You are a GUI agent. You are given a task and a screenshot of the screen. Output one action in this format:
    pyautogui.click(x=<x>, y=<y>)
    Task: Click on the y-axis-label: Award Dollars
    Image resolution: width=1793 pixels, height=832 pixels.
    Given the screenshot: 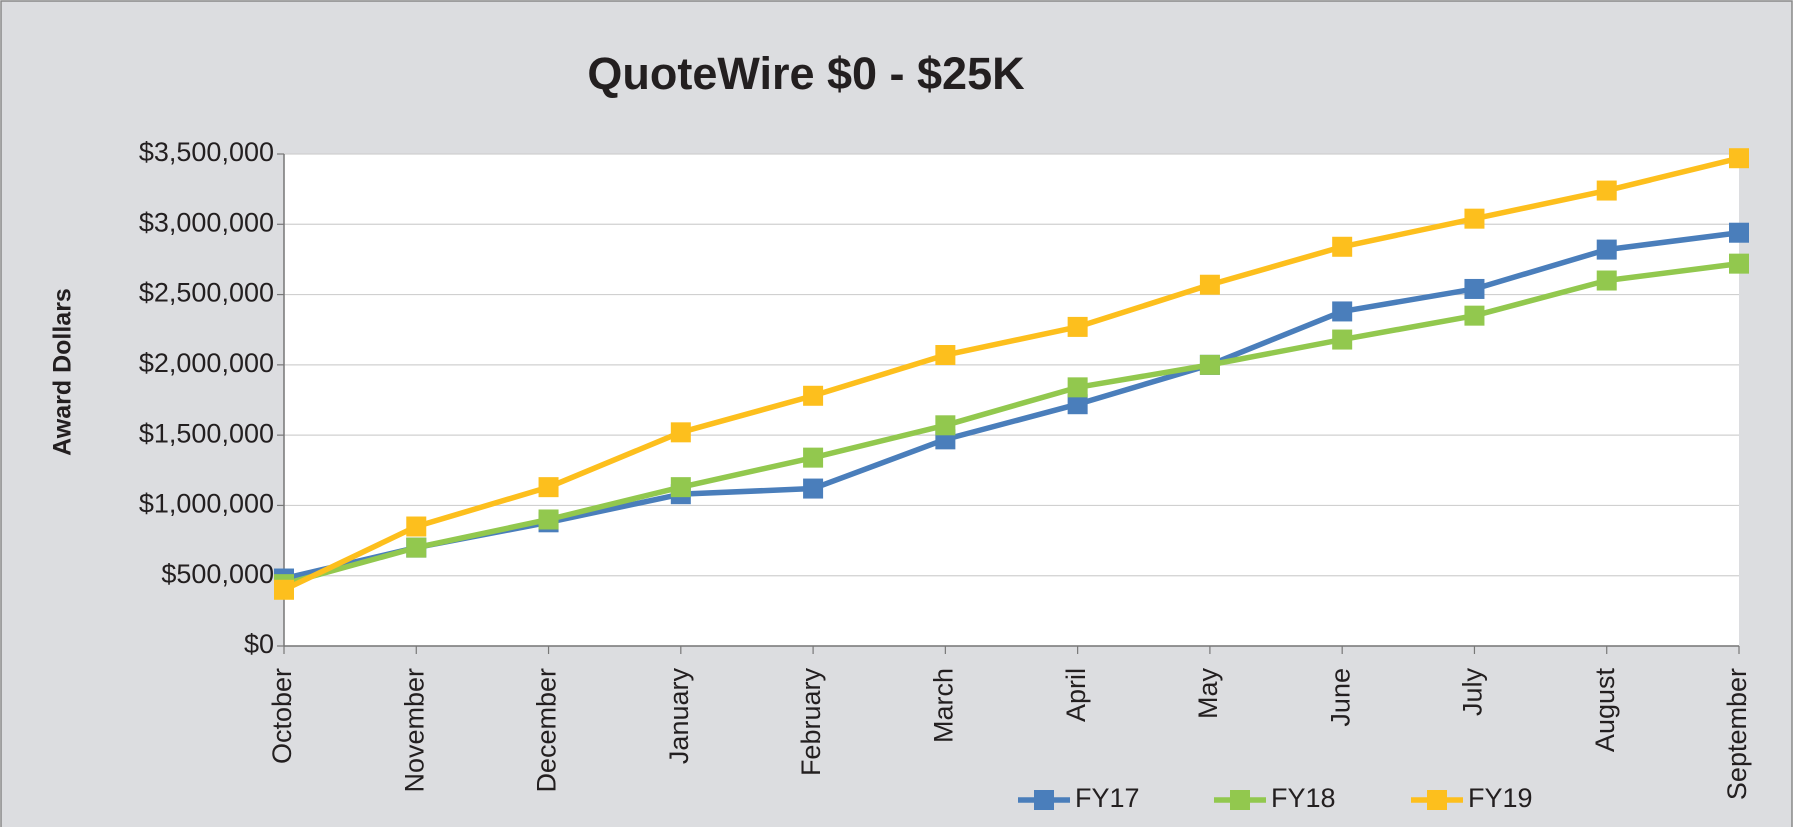 What is the action you would take?
    pyautogui.click(x=63, y=372)
    